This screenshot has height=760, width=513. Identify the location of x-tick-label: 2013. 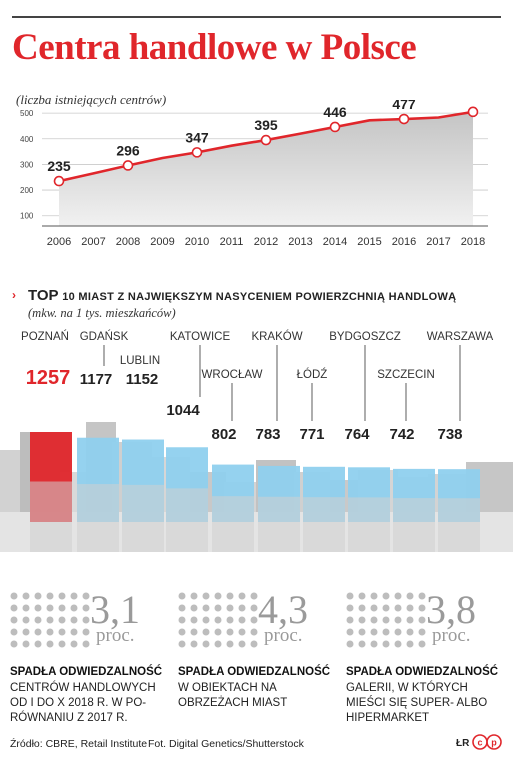
(300, 242).